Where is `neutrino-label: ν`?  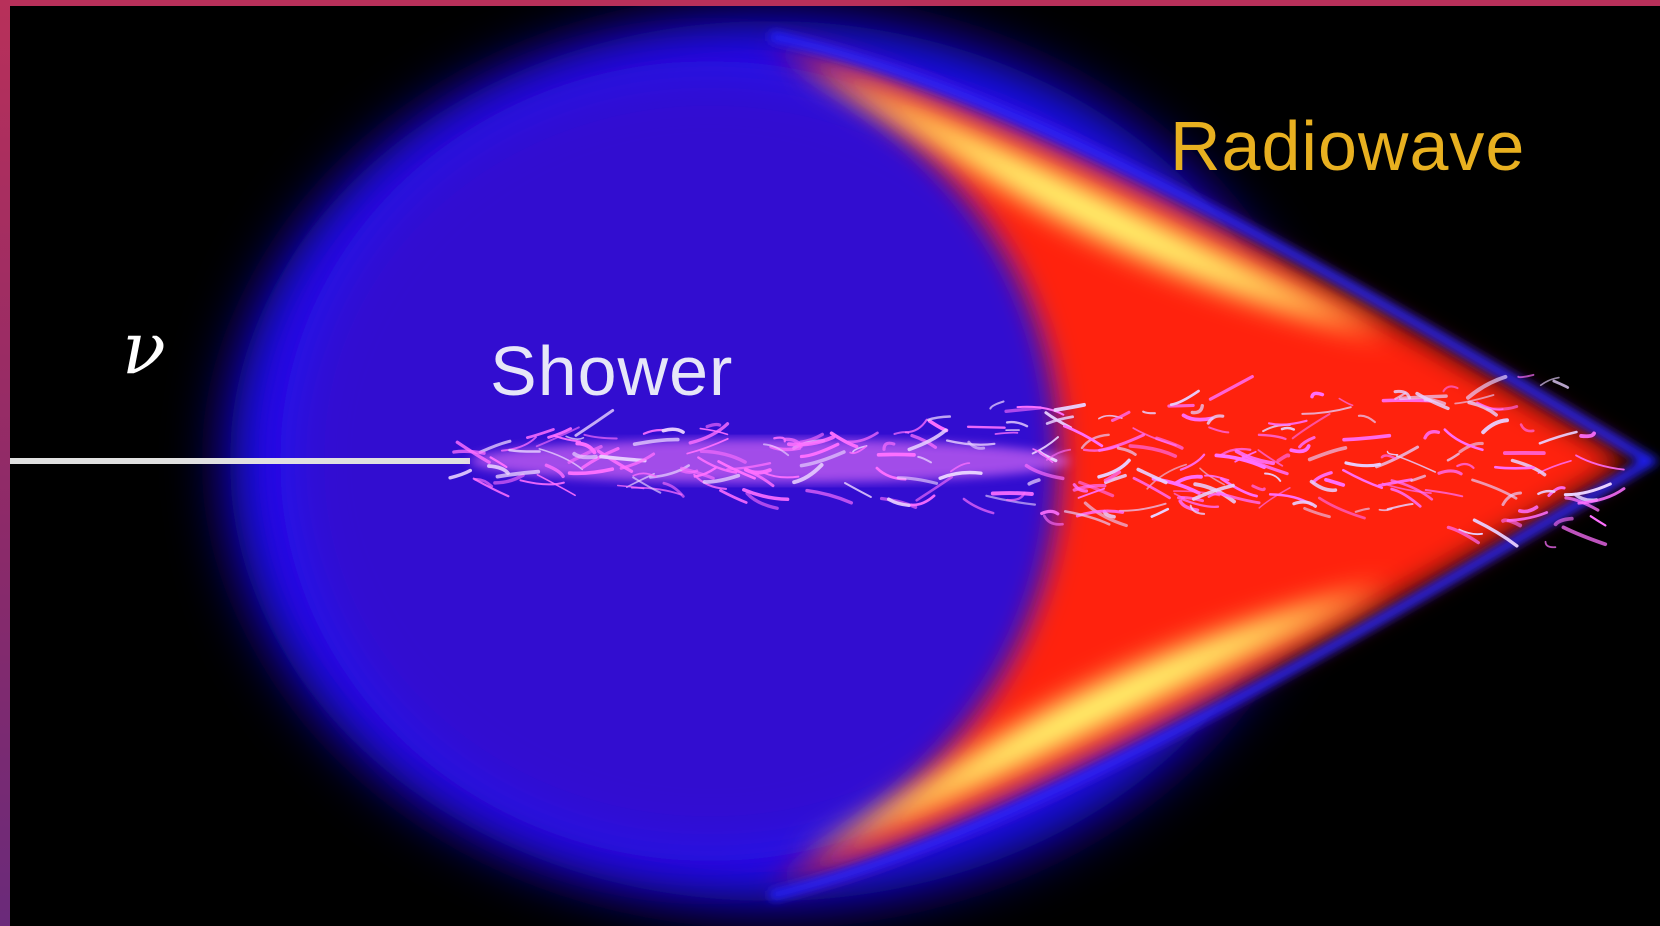 neutrino-label: ν is located at coordinates (144, 348).